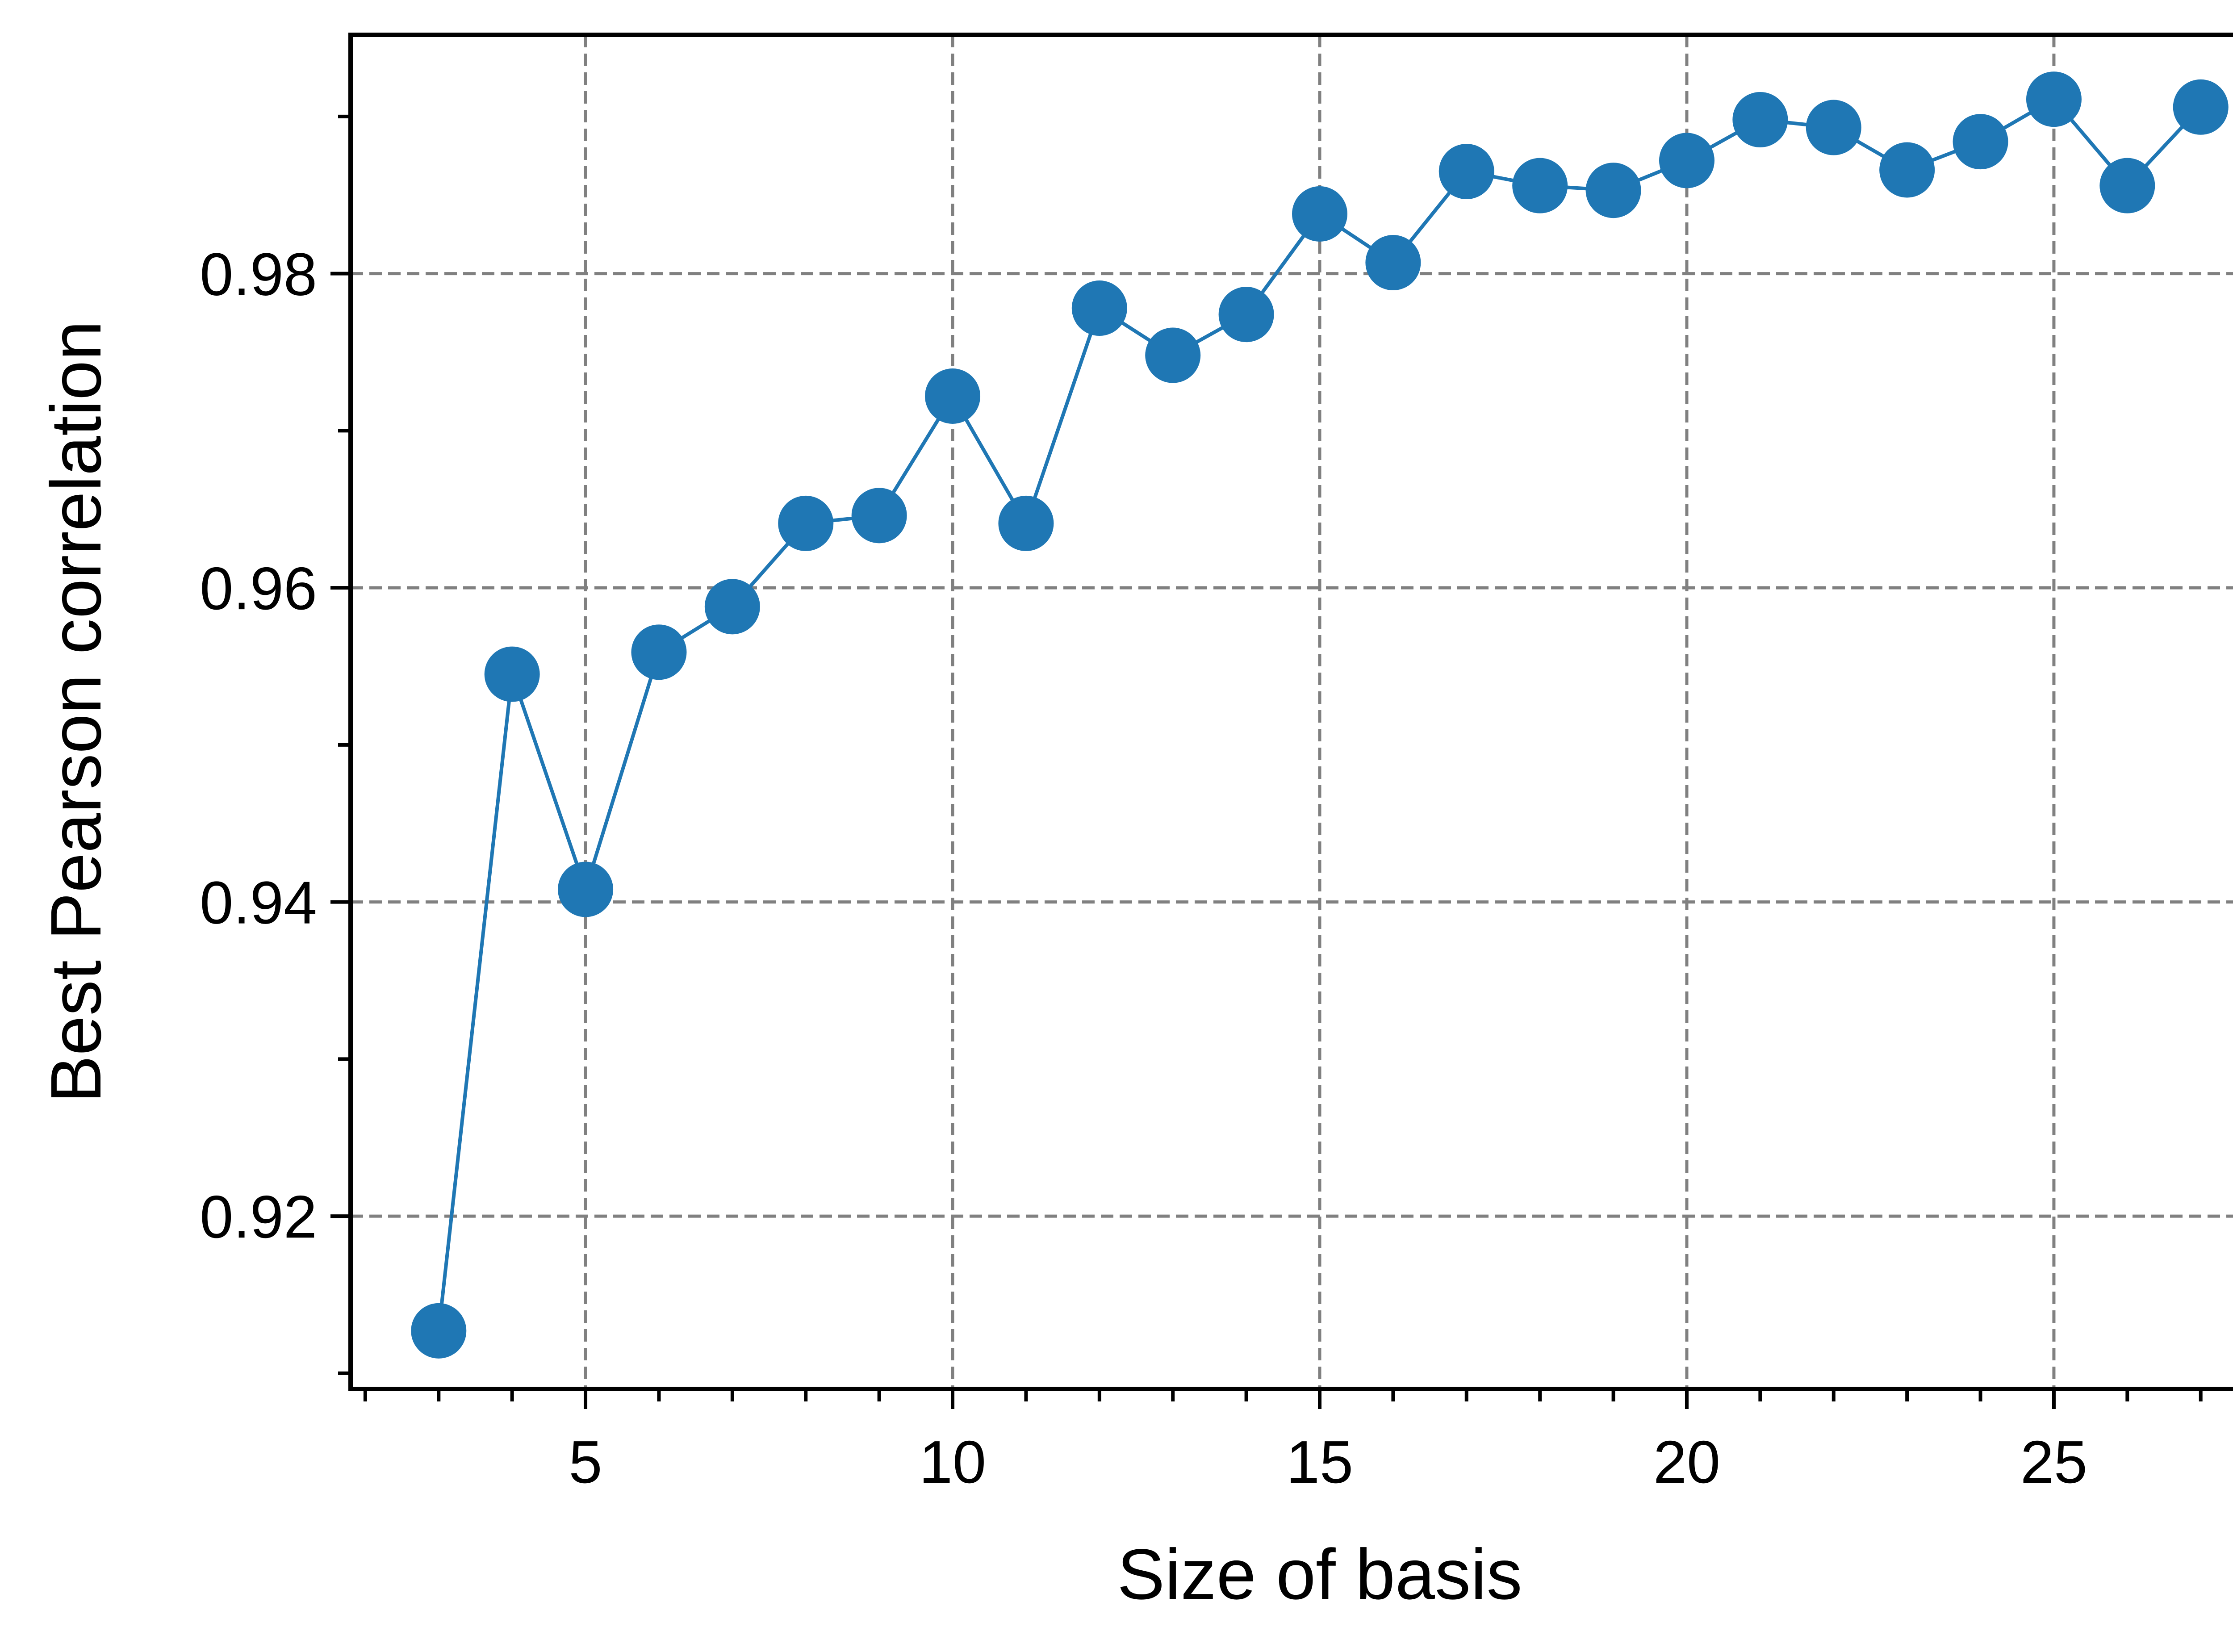  What do you see at coordinates (1319, 1462) in the screenshot?
I see `x-tick-label: 15` at bounding box center [1319, 1462].